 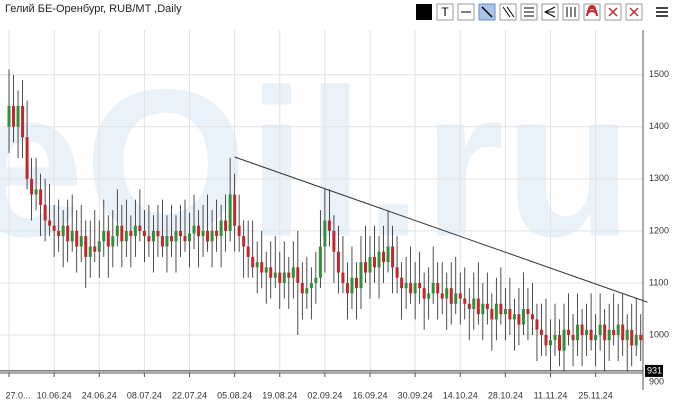 I want to click on channel-button, so click(x=508, y=12).